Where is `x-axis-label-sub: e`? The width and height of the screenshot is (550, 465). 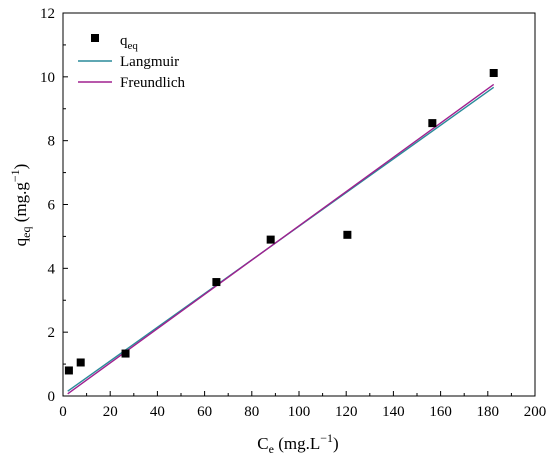 x-axis-label-sub: e is located at coordinates (271, 449).